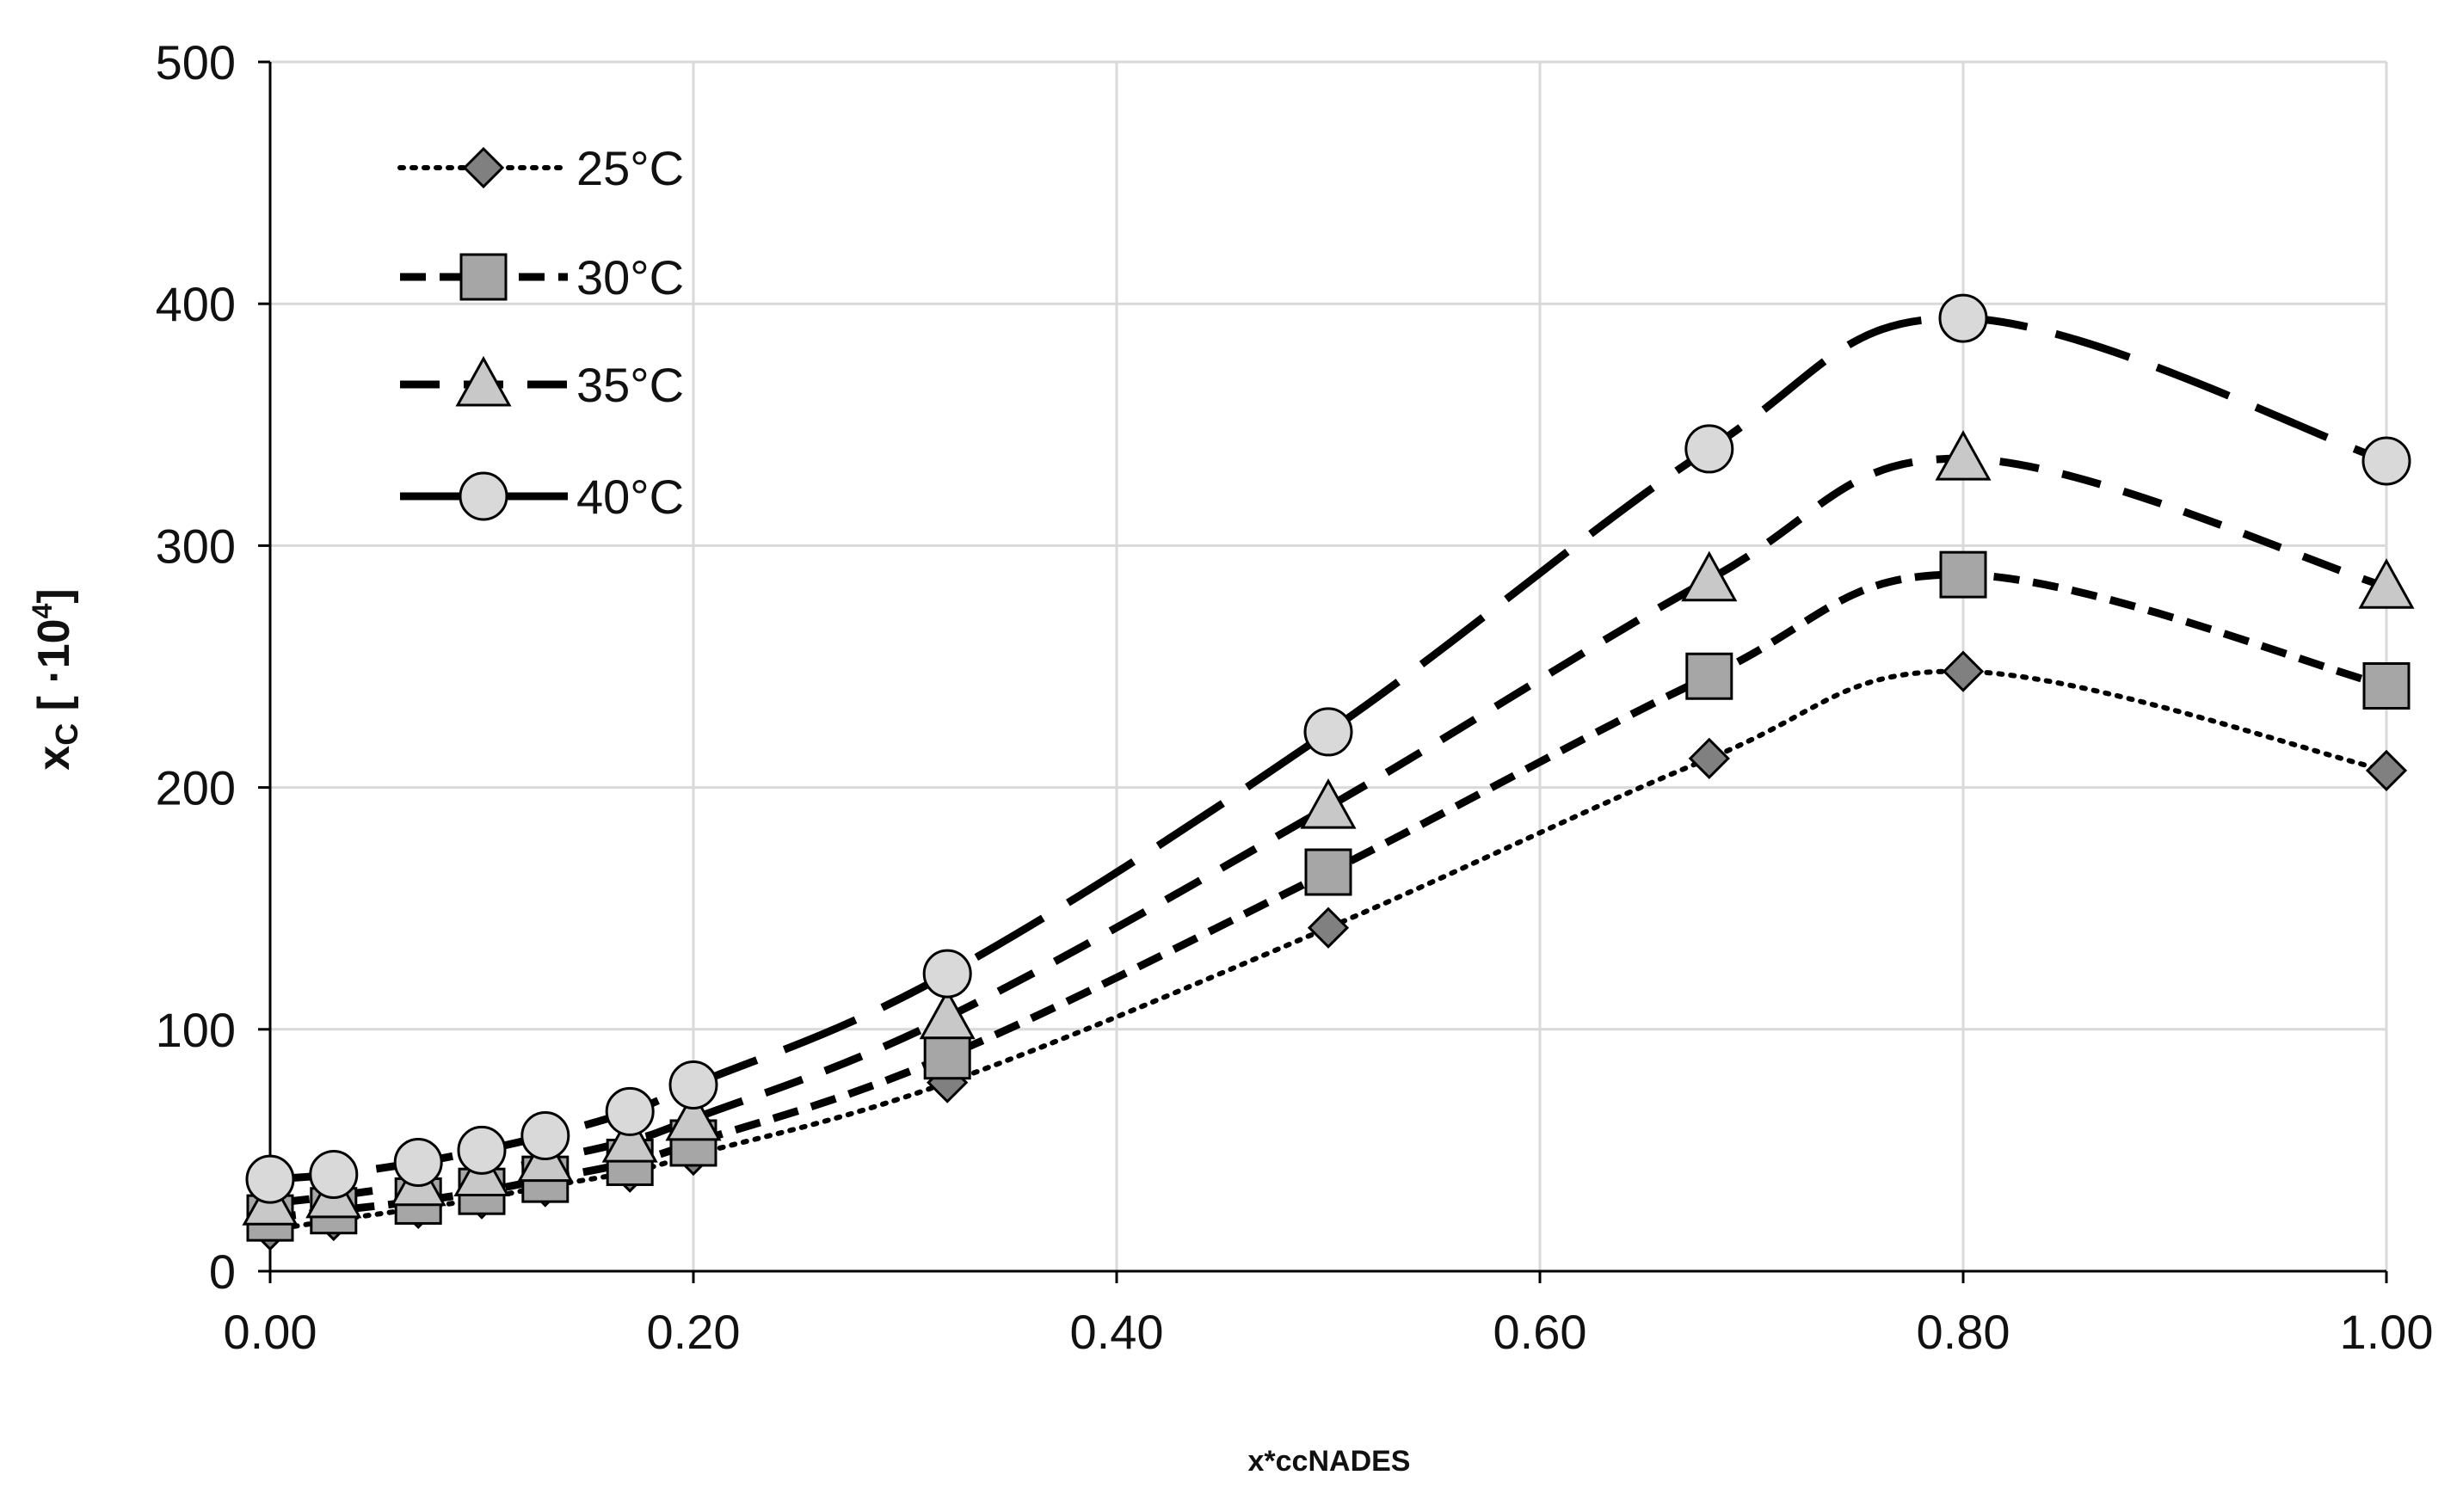  I want to click on y-axis-label-bracket-close: ], so click(54, 596).